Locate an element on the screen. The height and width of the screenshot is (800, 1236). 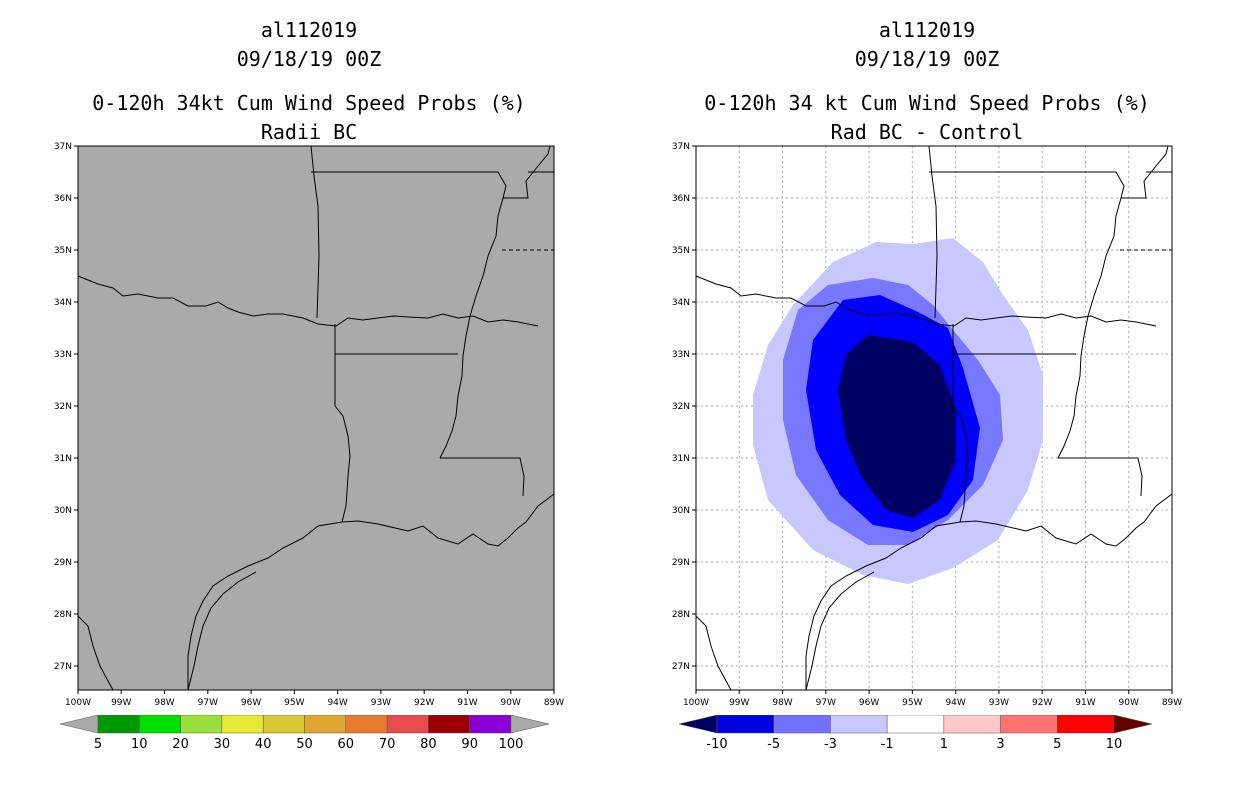
lon-label: 100W is located at coordinates (78, 703).